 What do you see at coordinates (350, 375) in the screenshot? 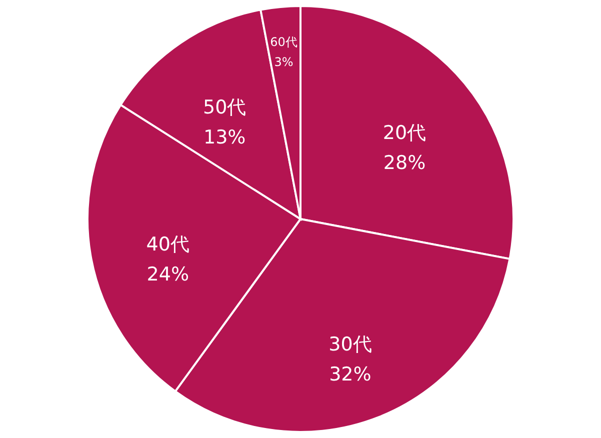
I see `data-label: 32%` at bounding box center [350, 375].